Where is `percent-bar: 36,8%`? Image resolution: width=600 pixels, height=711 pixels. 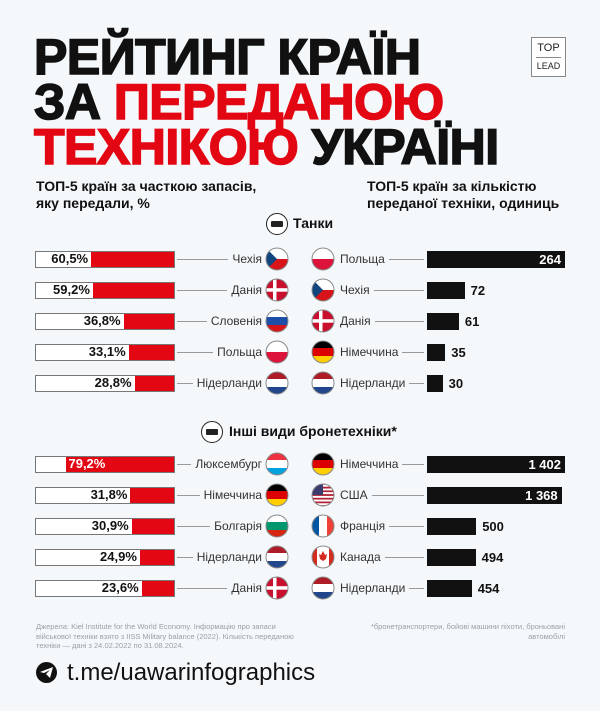
percent-bar: 36,8% is located at coordinates (105, 321).